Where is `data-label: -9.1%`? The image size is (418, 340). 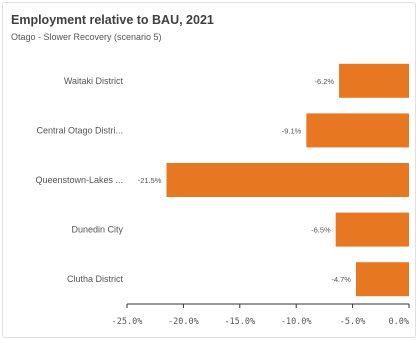
data-label: -9.1% is located at coordinates (292, 130).